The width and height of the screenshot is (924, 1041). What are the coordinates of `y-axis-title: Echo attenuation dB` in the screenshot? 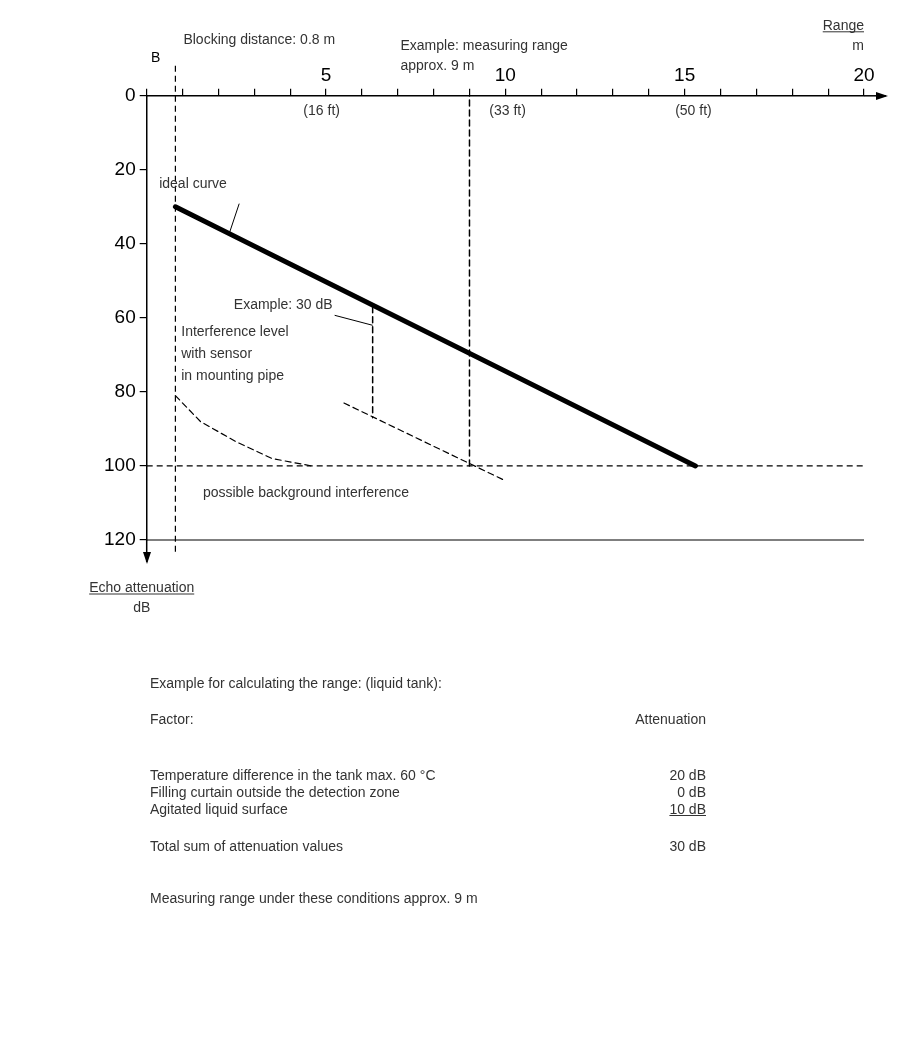 It's located at (142, 597).